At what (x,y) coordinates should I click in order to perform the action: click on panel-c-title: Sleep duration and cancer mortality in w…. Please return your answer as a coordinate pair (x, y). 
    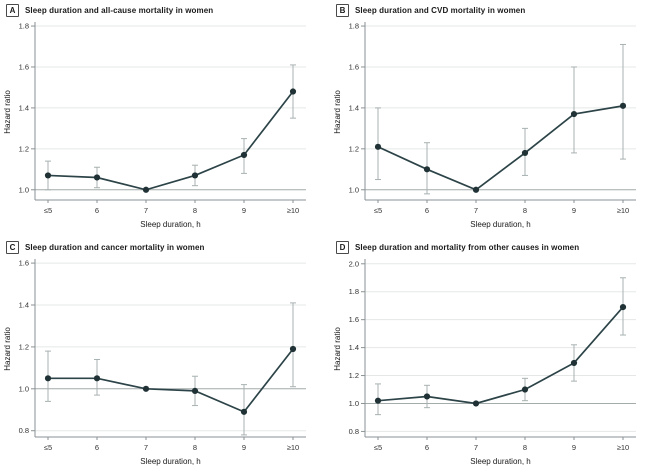
    Looking at the image, I should click on (115, 247).